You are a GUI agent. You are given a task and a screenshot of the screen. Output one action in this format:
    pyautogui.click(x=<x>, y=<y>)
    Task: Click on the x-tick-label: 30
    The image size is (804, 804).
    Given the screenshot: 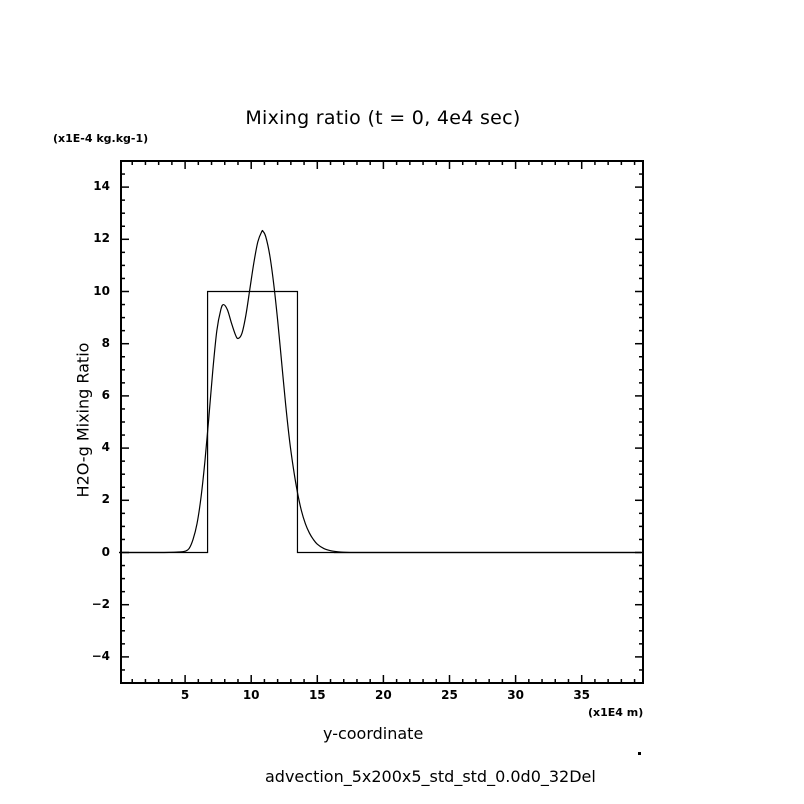 What is the action you would take?
    pyautogui.click(x=515, y=695)
    